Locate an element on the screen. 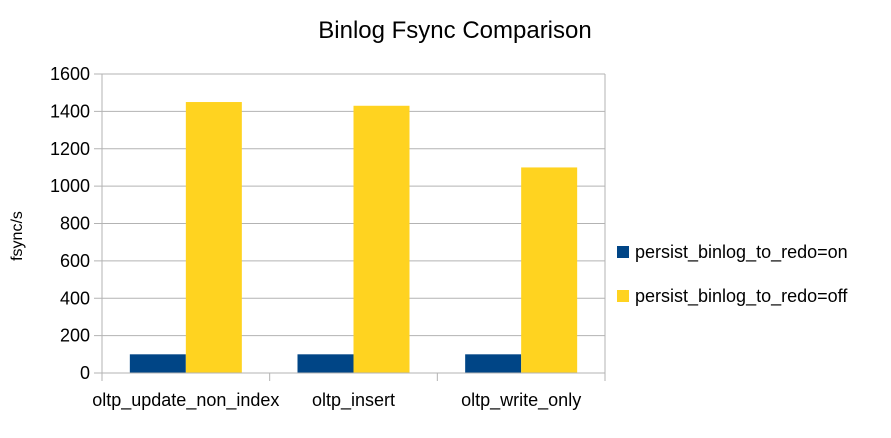 This screenshot has width=891, height=438. y-tick-label: 1600 is located at coordinates (70, 74).